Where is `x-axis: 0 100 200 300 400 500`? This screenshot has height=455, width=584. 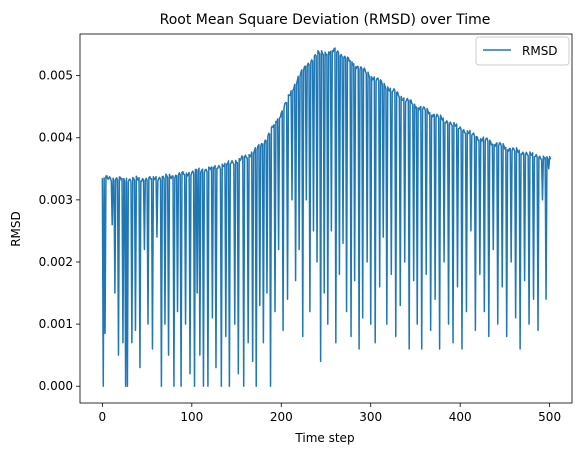 x-axis: 0 100 200 300 400 500 is located at coordinates (330, 413).